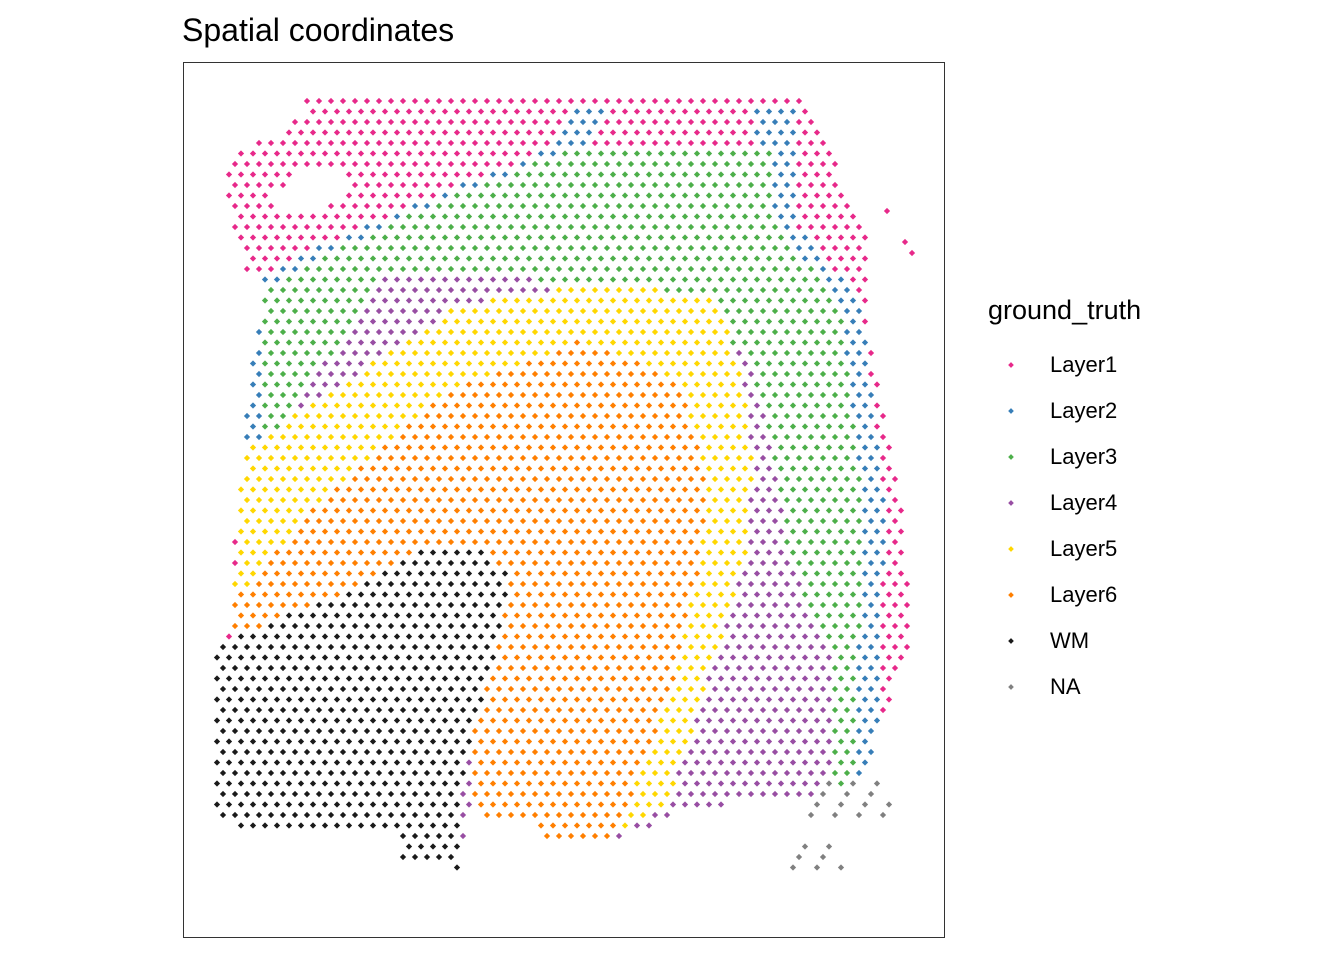 This screenshot has width=1344, height=960. Describe the element at coordinates (1070, 640) in the screenshot. I see `legend-label: WM` at that location.